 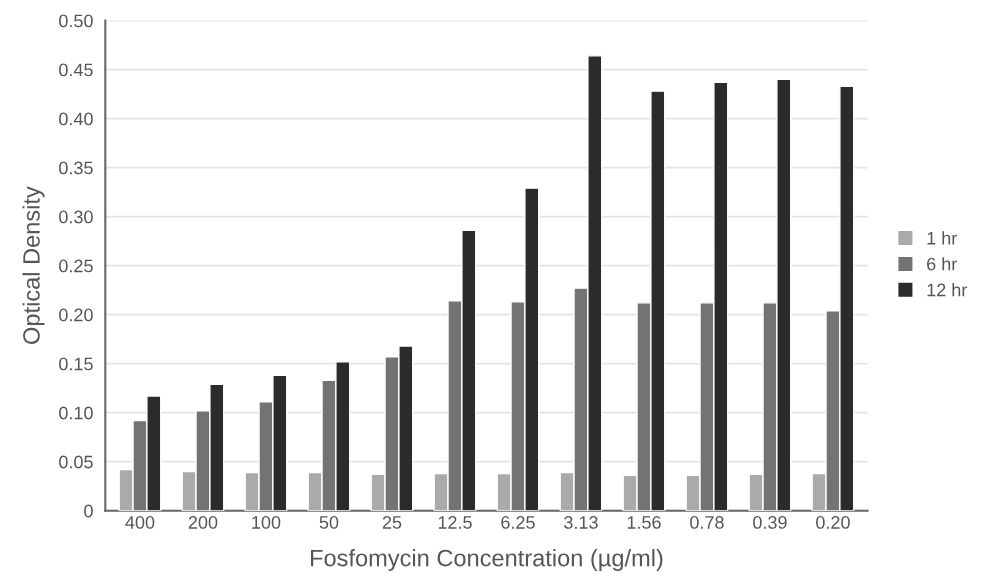 What do you see at coordinates (76, 364) in the screenshot?
I see `y-tick-label: 0.15` at bounding box center [76, 364].